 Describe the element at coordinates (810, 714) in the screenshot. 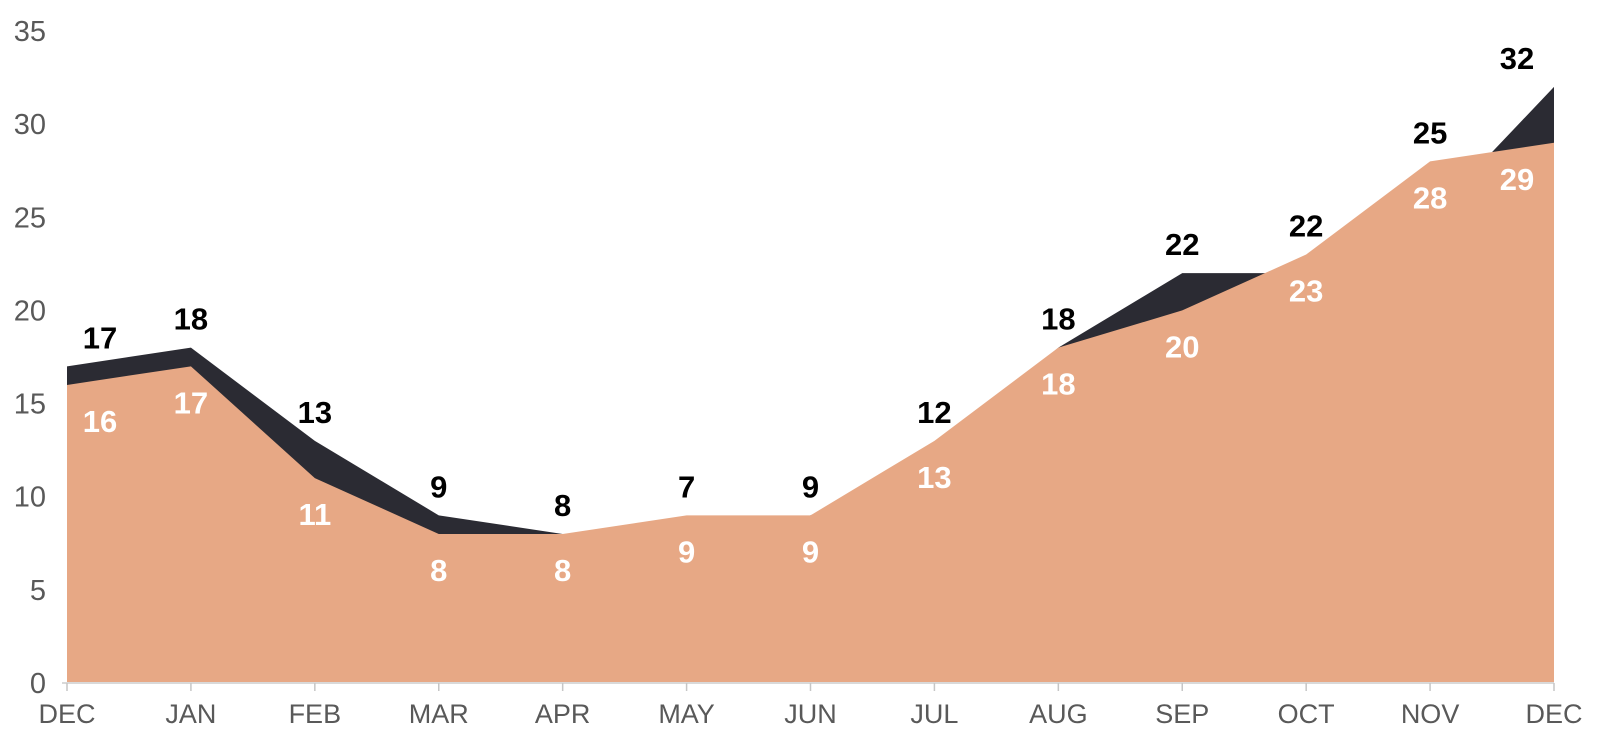

I see `x-axis-label-jun-6: JUN` at that location.